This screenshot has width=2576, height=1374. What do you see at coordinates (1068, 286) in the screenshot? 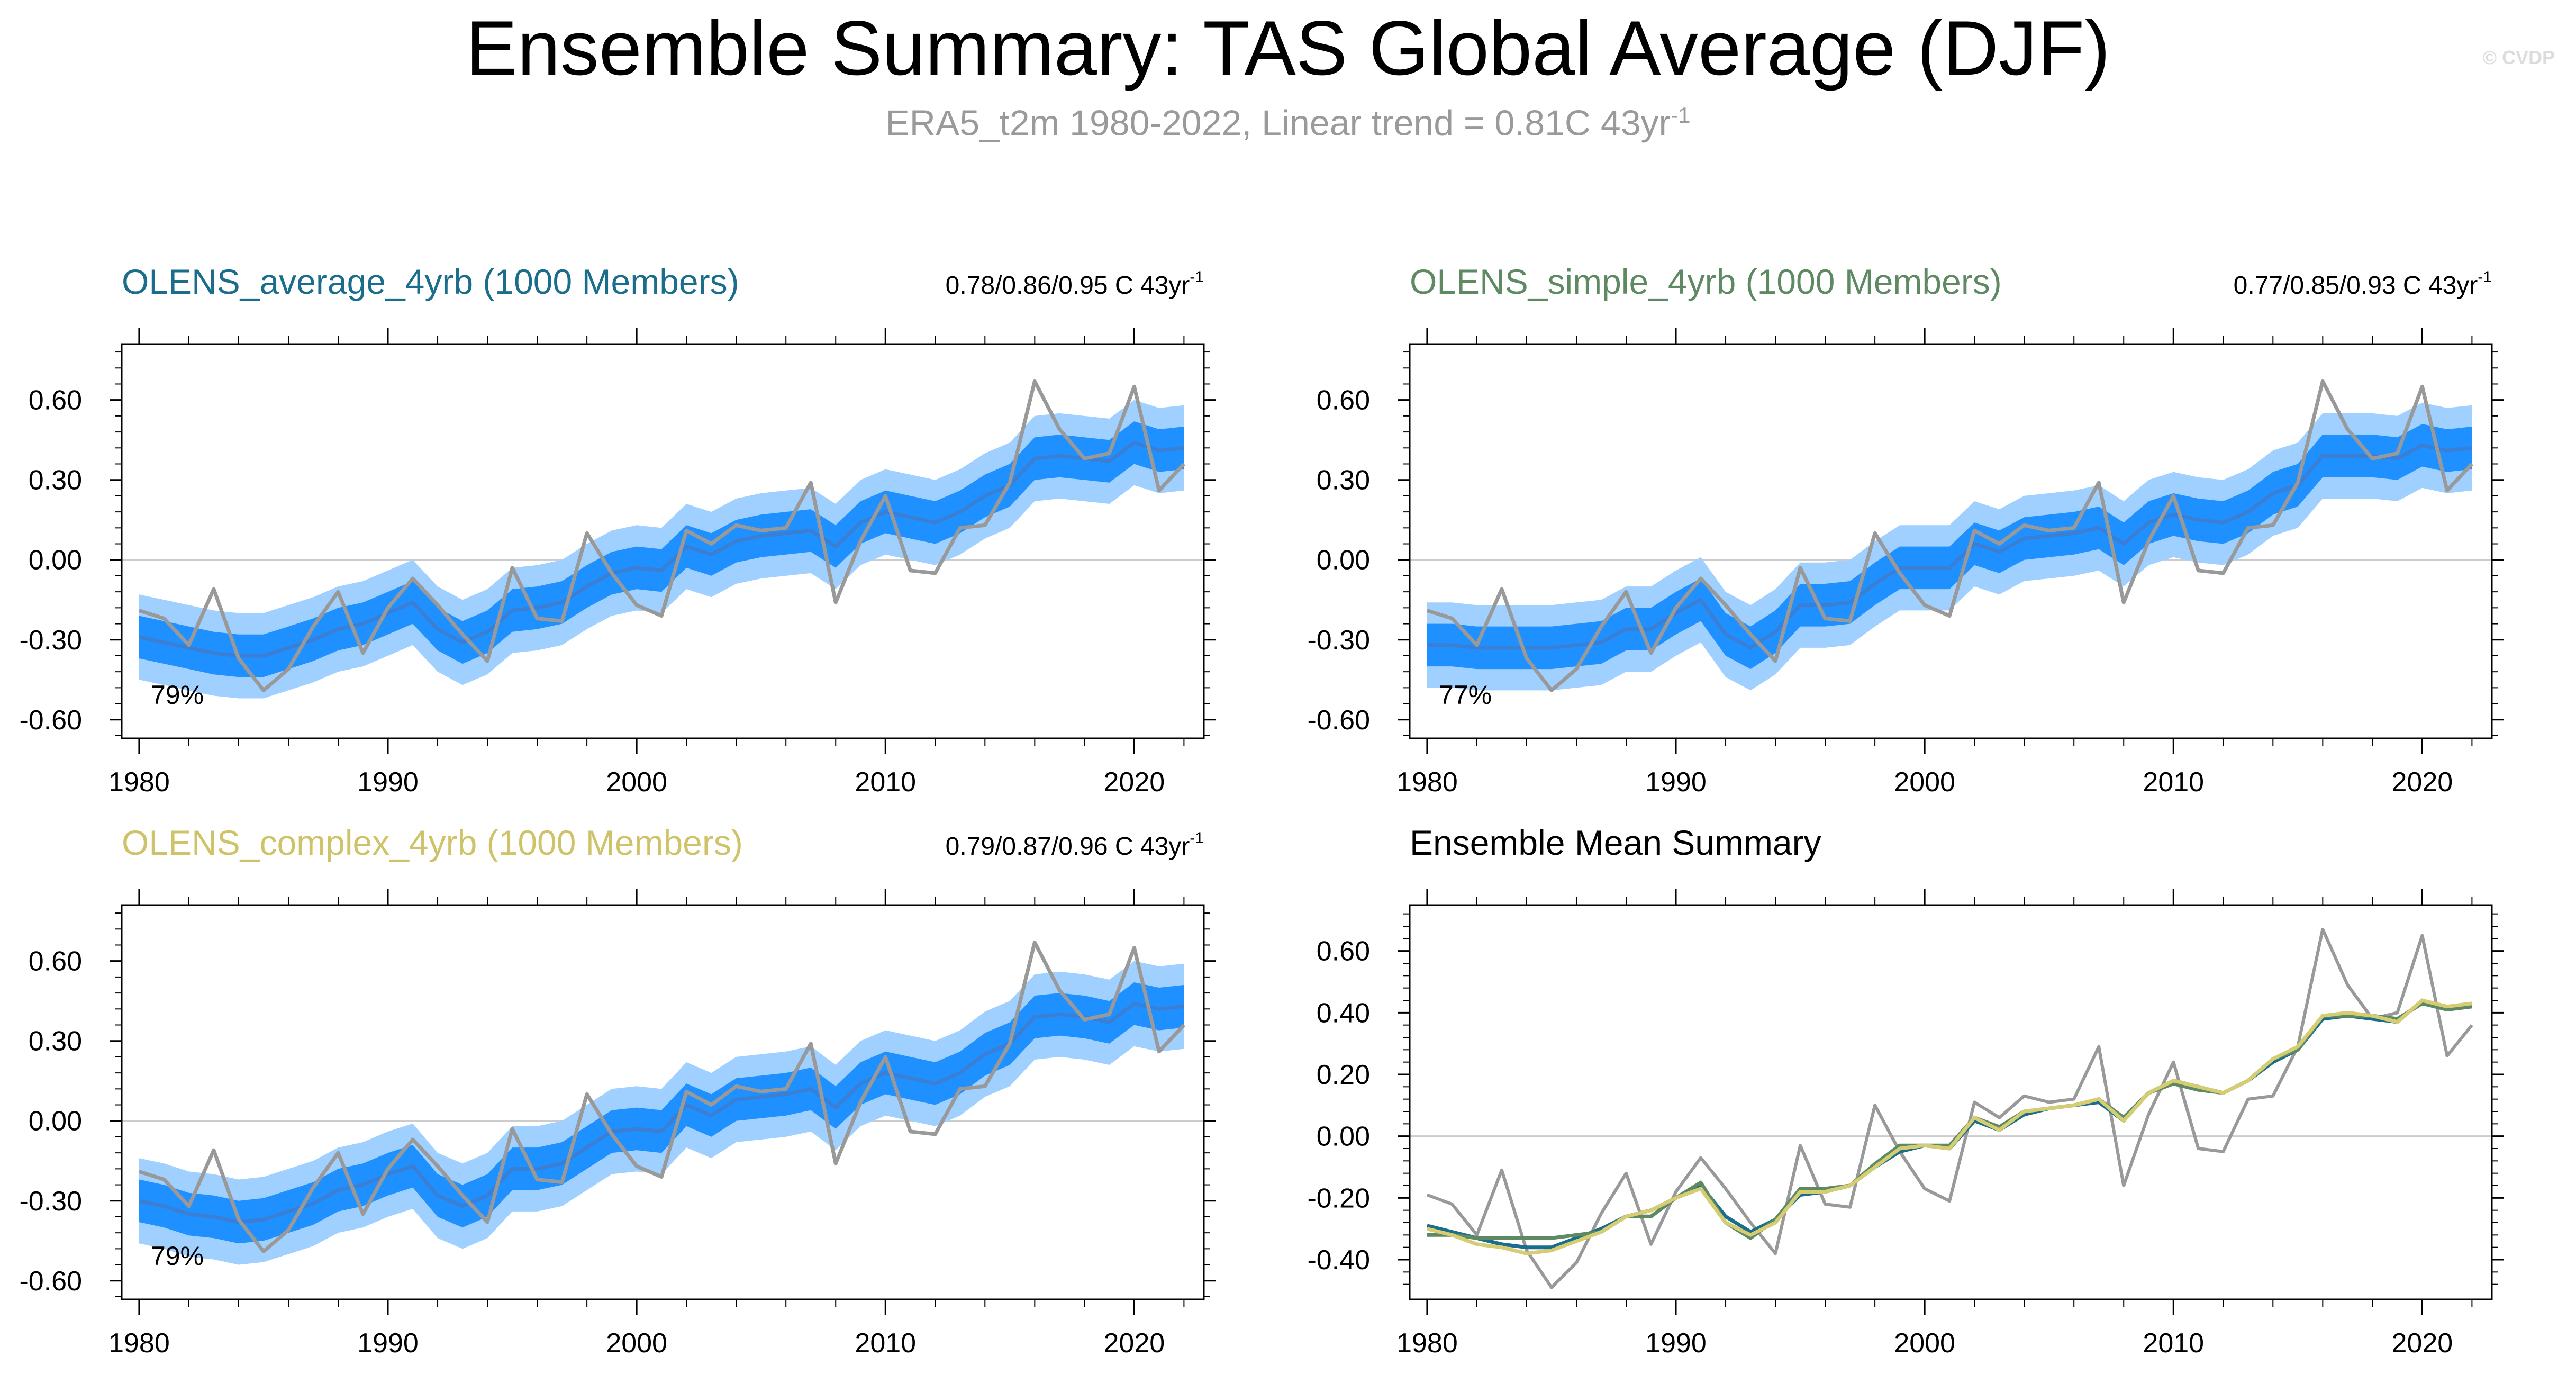
I see `trend-label-text: 0.78/0.86/0.95 C 43yr` at bounding box center [1068, 286].